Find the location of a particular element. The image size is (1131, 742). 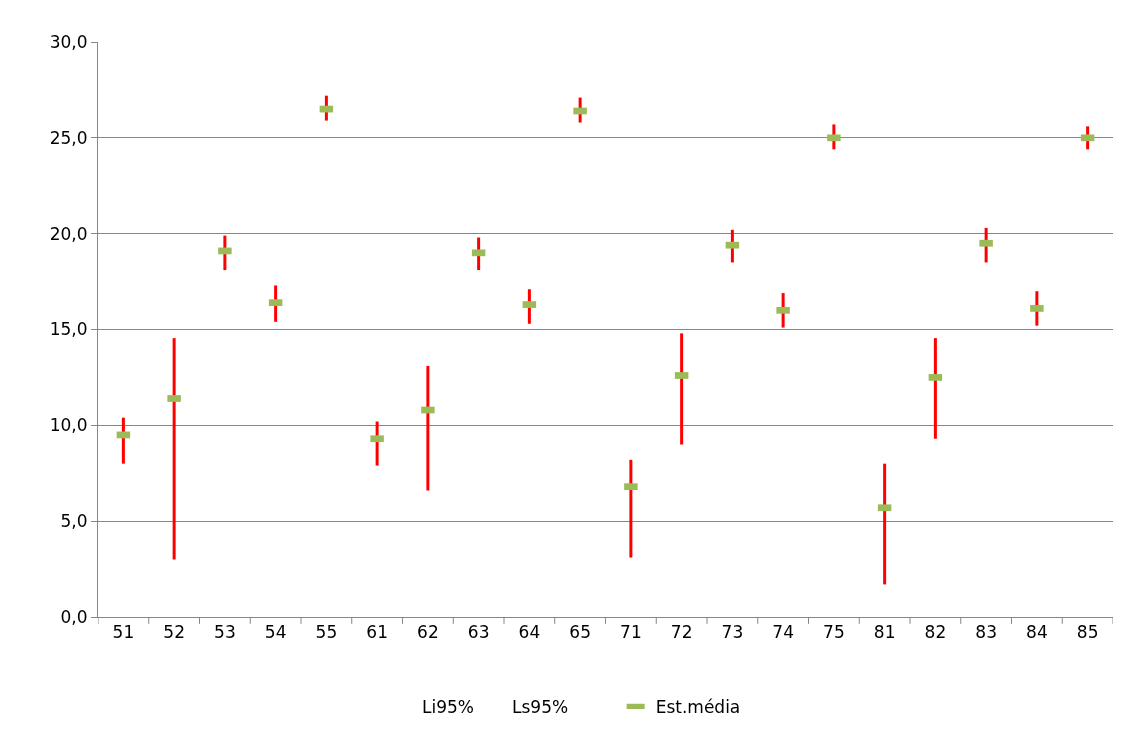

x-tick-label: 55 is located at coordinates (326, 632).